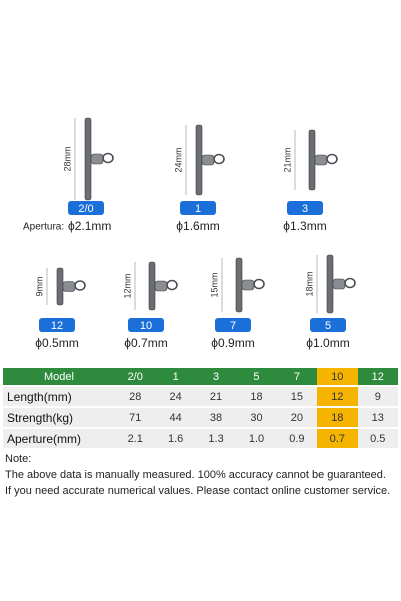  I want to click on cell: 0.5, so click(377, 439).